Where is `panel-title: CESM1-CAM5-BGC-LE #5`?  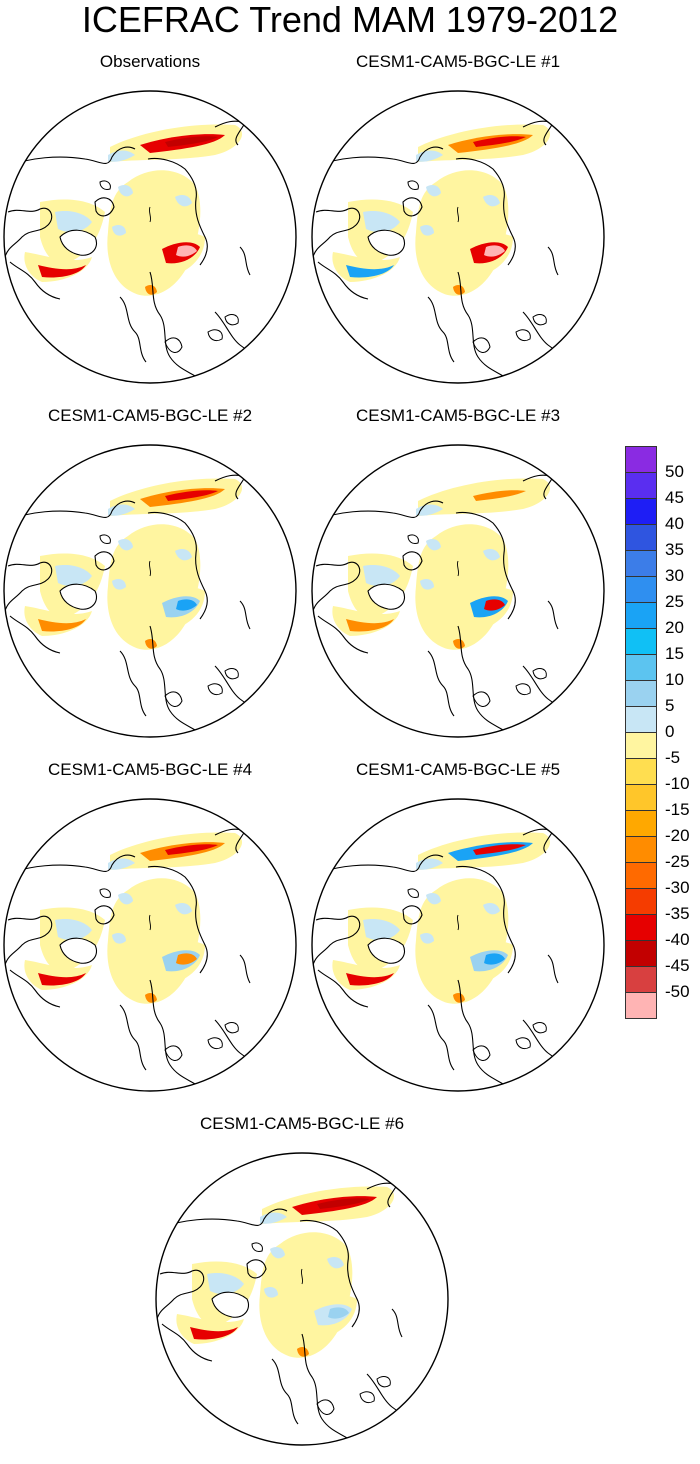
panel-title: CESM1-CAM5-BGC-LE #5 is located at coordinates (458, 769).